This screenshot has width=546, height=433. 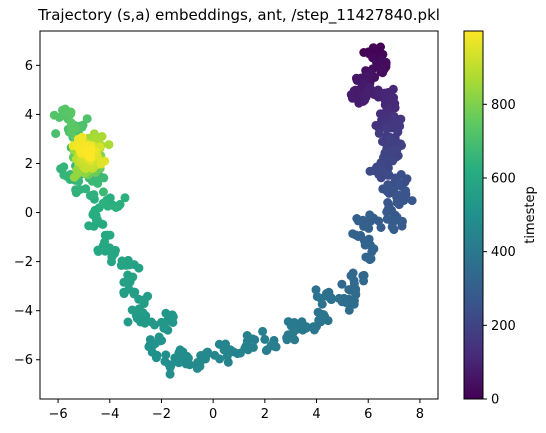 What do you see at coordinates (503, 178) in the screenshot?
I see `colorbar-tick-label: 600` at bounding box center [503, 178].